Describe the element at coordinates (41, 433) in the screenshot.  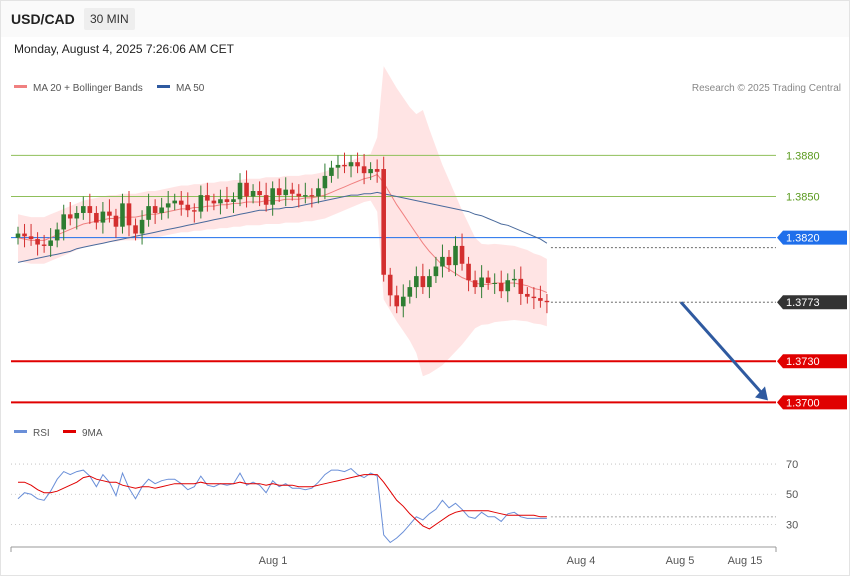
I see `rsi-legend-label: RSI` at that location.